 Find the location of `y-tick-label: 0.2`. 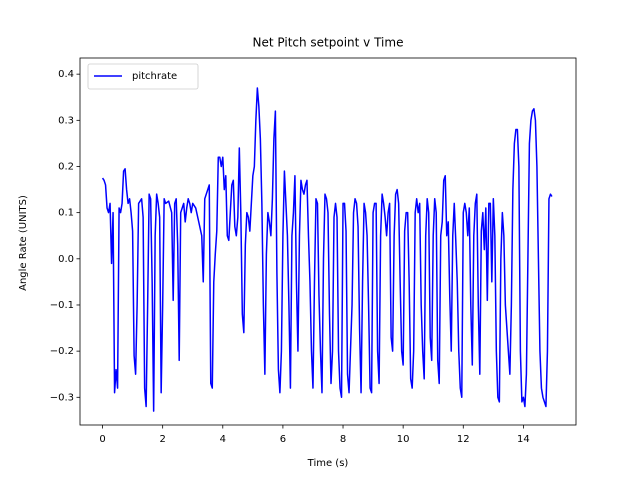

y-tick-label: 0.2 is located at coordinates (66, 166).